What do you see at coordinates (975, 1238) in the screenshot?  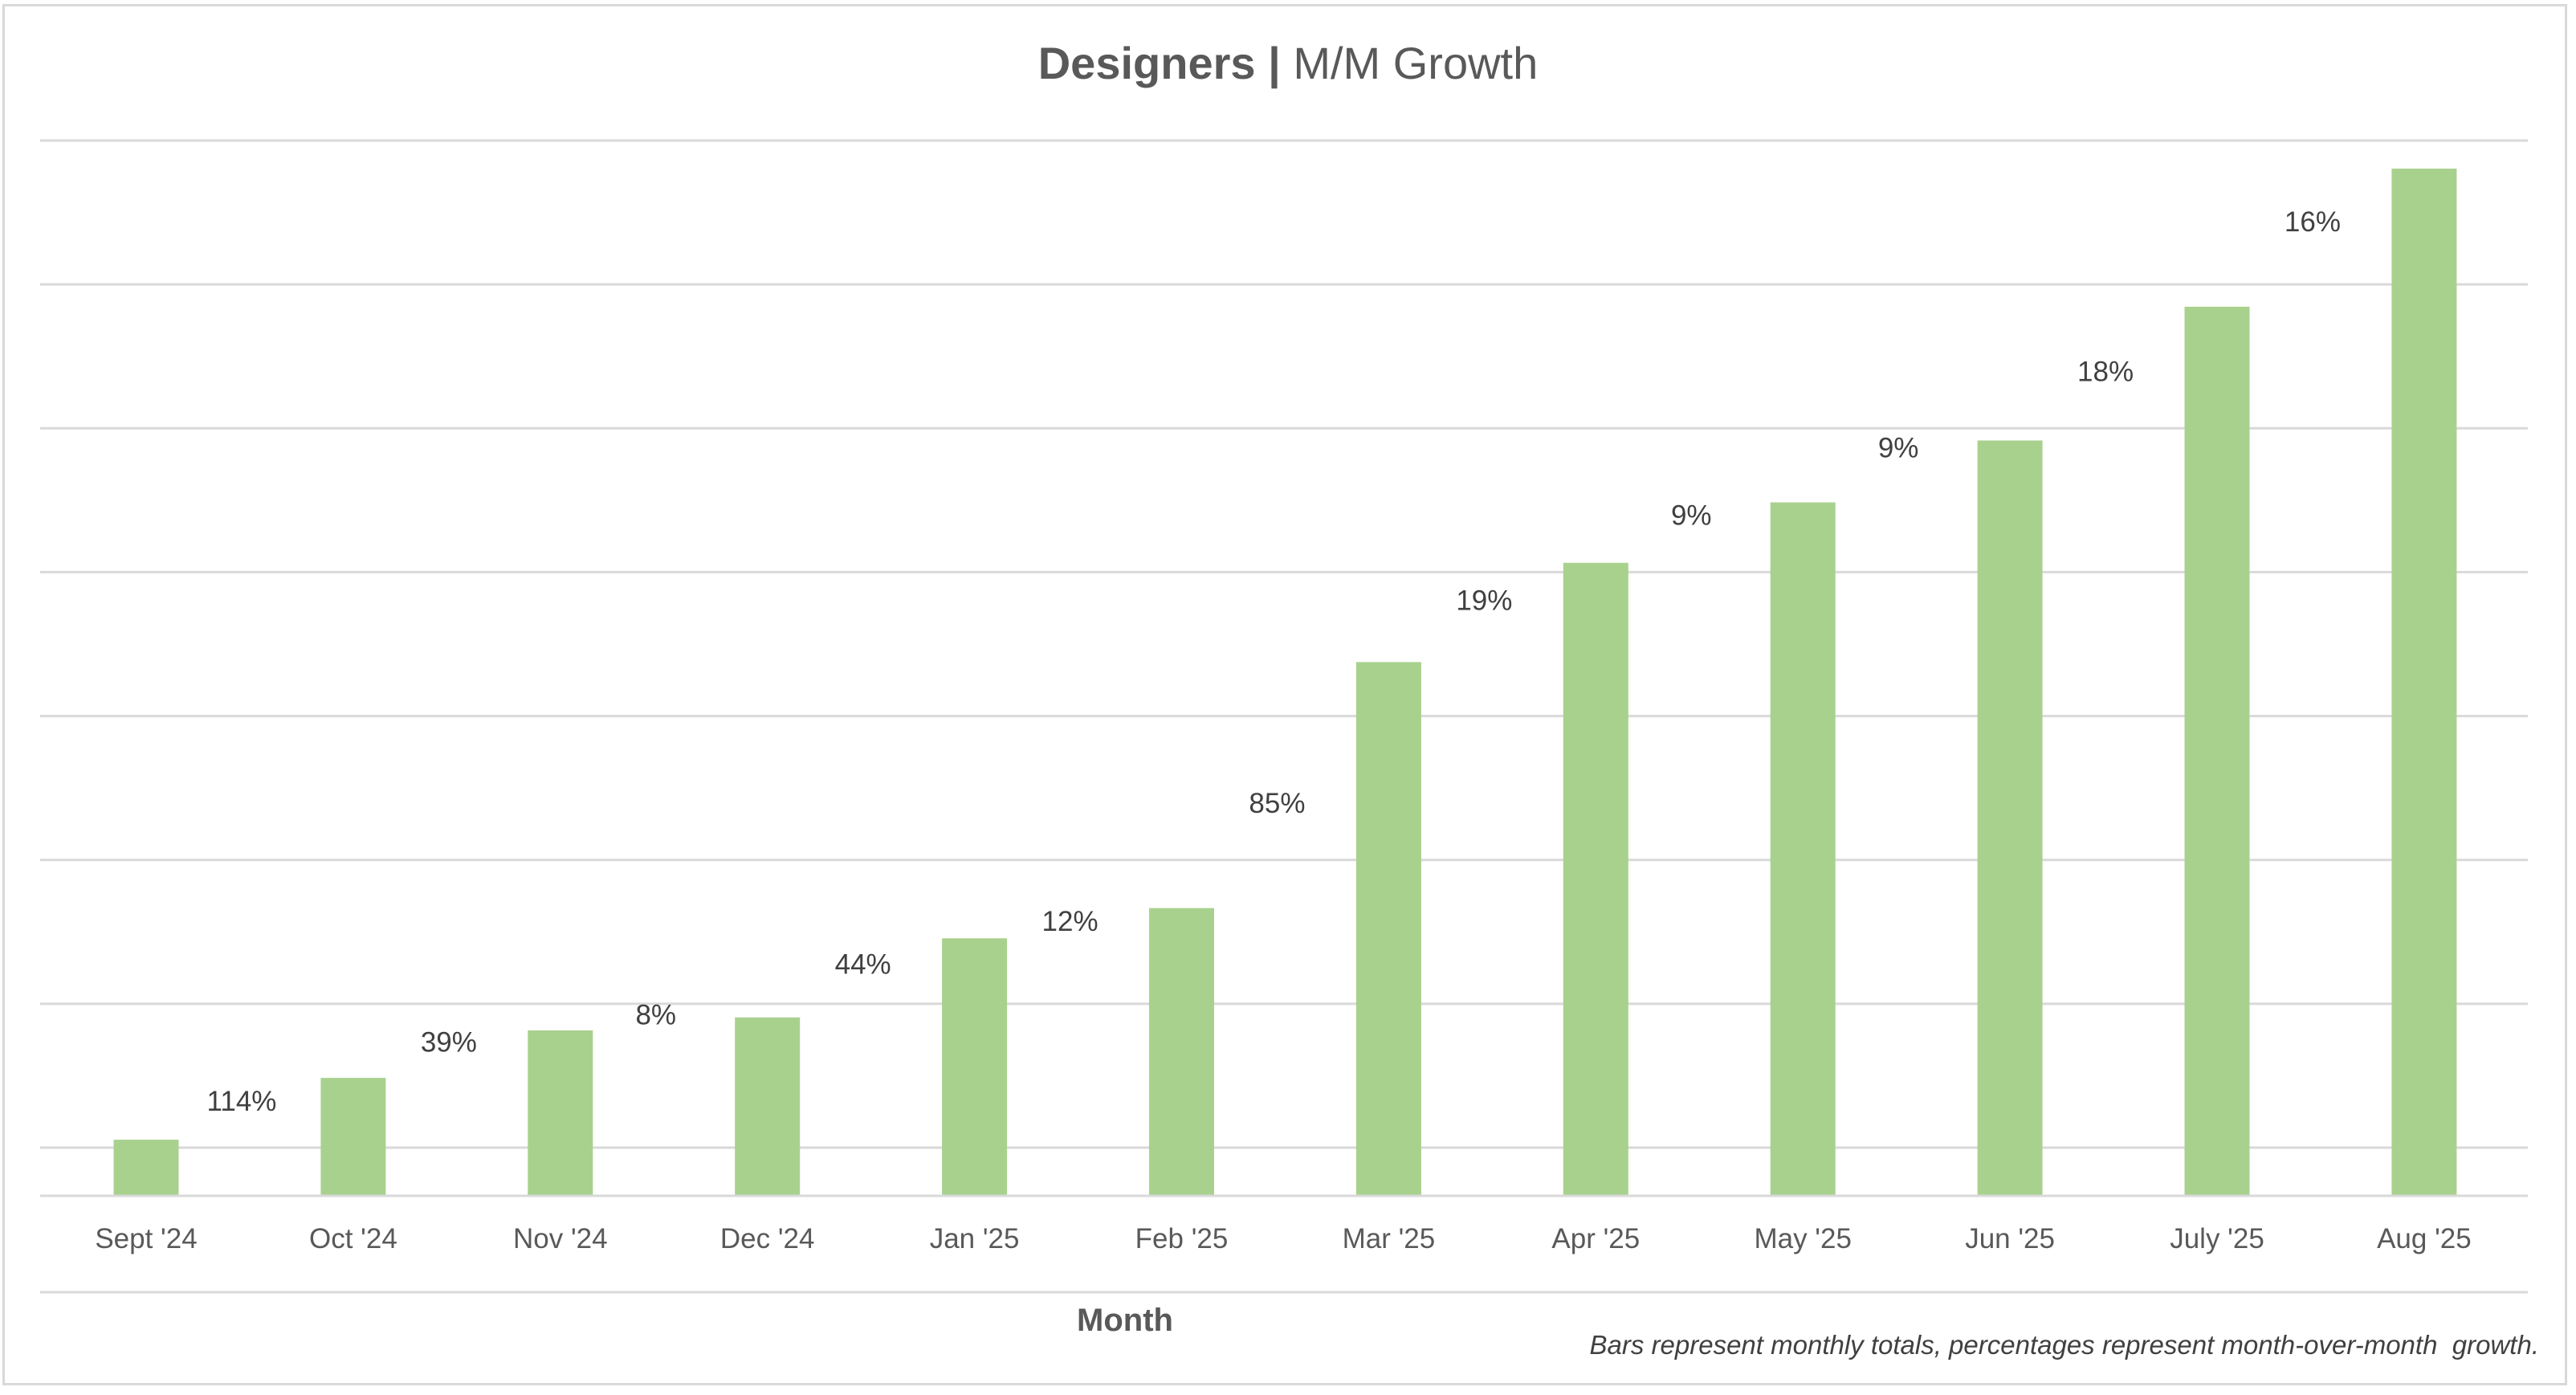 I see `x-tick-label: Jan '25` at bounding box center [975, 1238].